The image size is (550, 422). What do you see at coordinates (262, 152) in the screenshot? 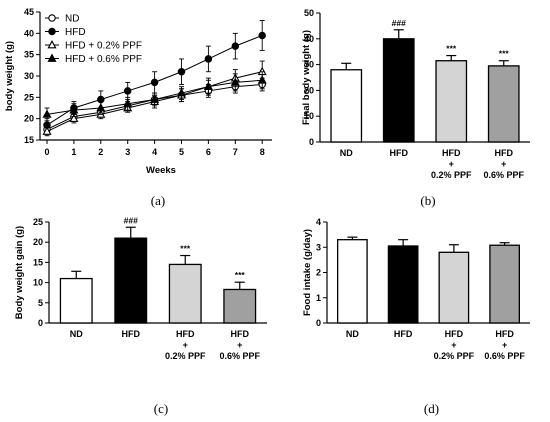
I see `x-tick-label: 8` at bounding box center [262, 152].